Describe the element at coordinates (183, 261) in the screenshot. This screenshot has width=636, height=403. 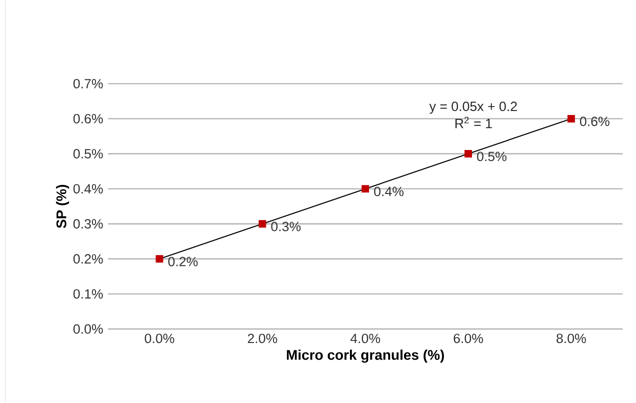
I see `data-label: 0.2%` at that location.